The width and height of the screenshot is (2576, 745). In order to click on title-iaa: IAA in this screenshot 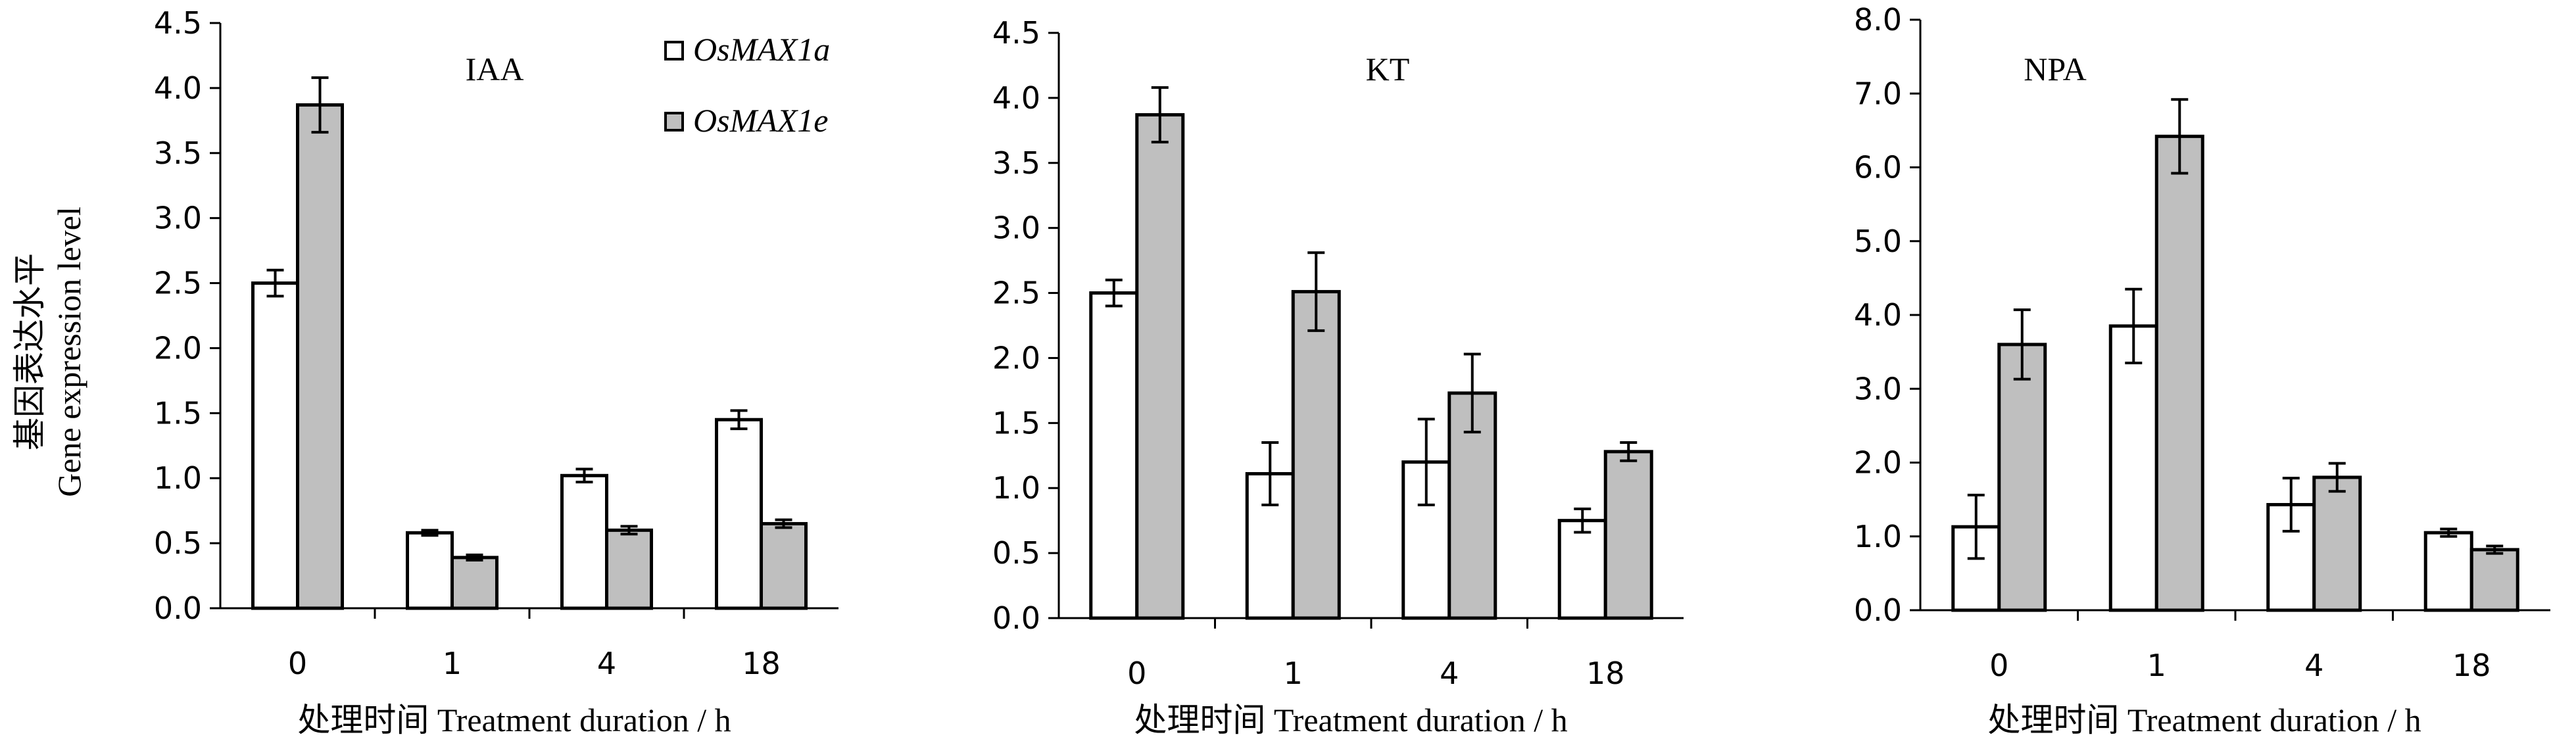, I will do `click(495, 69)`.